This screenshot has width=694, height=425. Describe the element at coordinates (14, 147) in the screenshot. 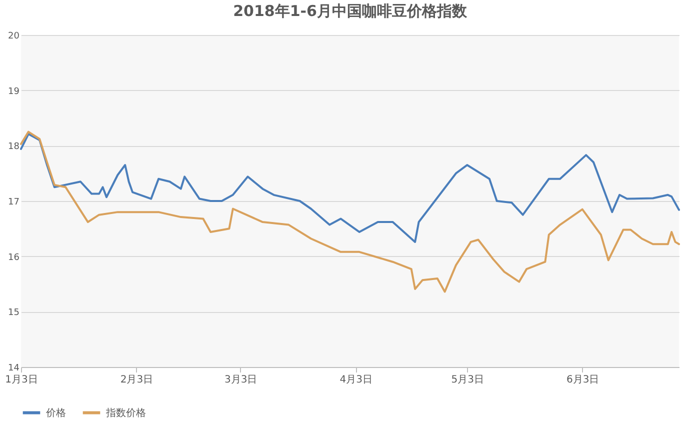

I see `y-tick-label: 18` at that location.